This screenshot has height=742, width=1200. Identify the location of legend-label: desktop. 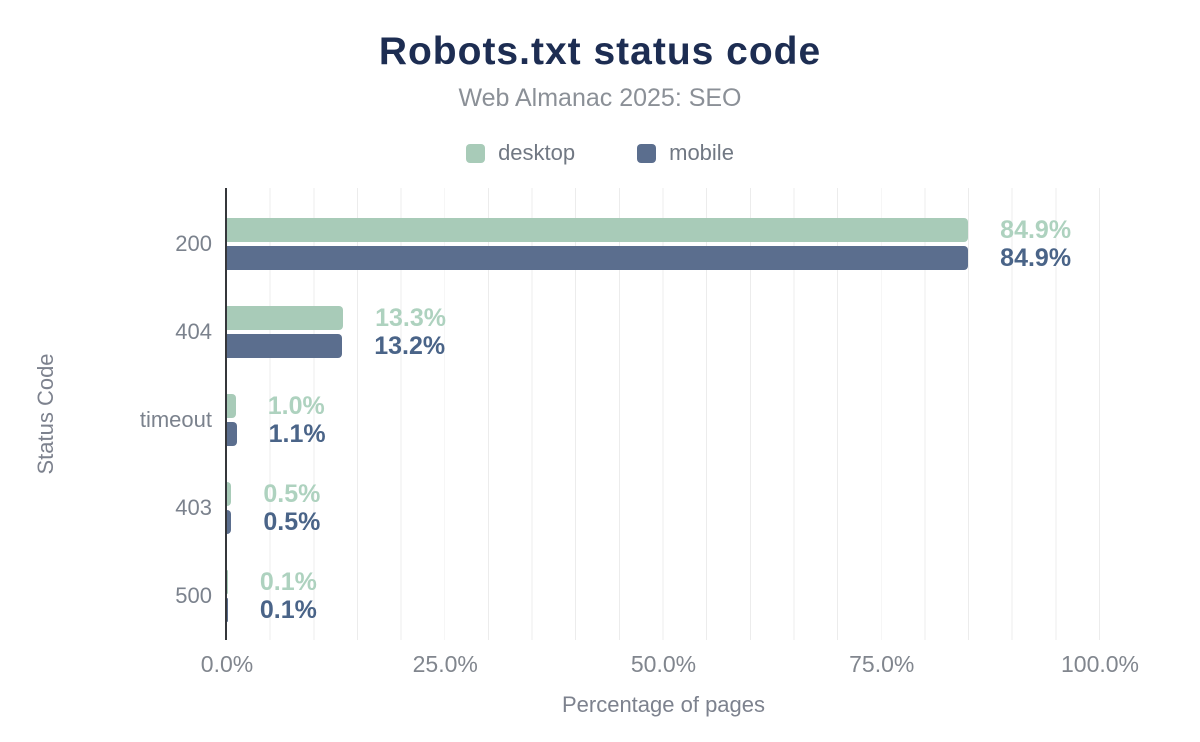
(537, 152).